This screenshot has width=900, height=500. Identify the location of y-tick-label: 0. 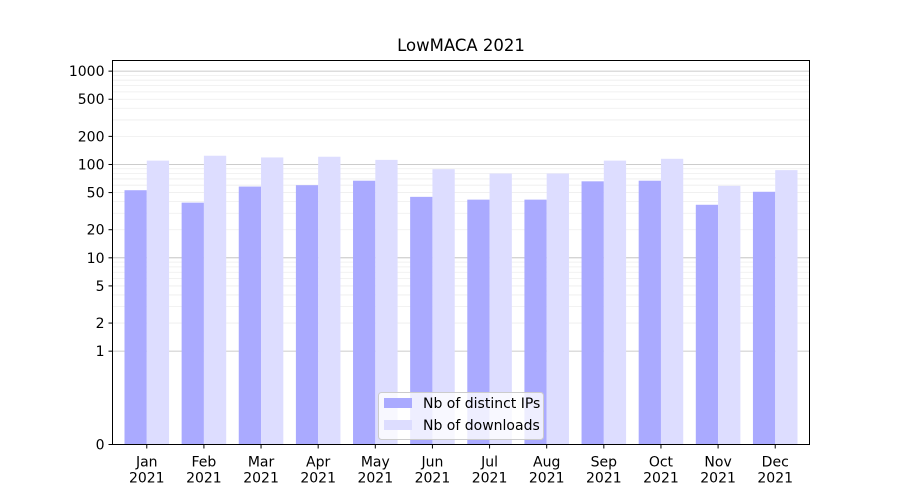
(100, 446).